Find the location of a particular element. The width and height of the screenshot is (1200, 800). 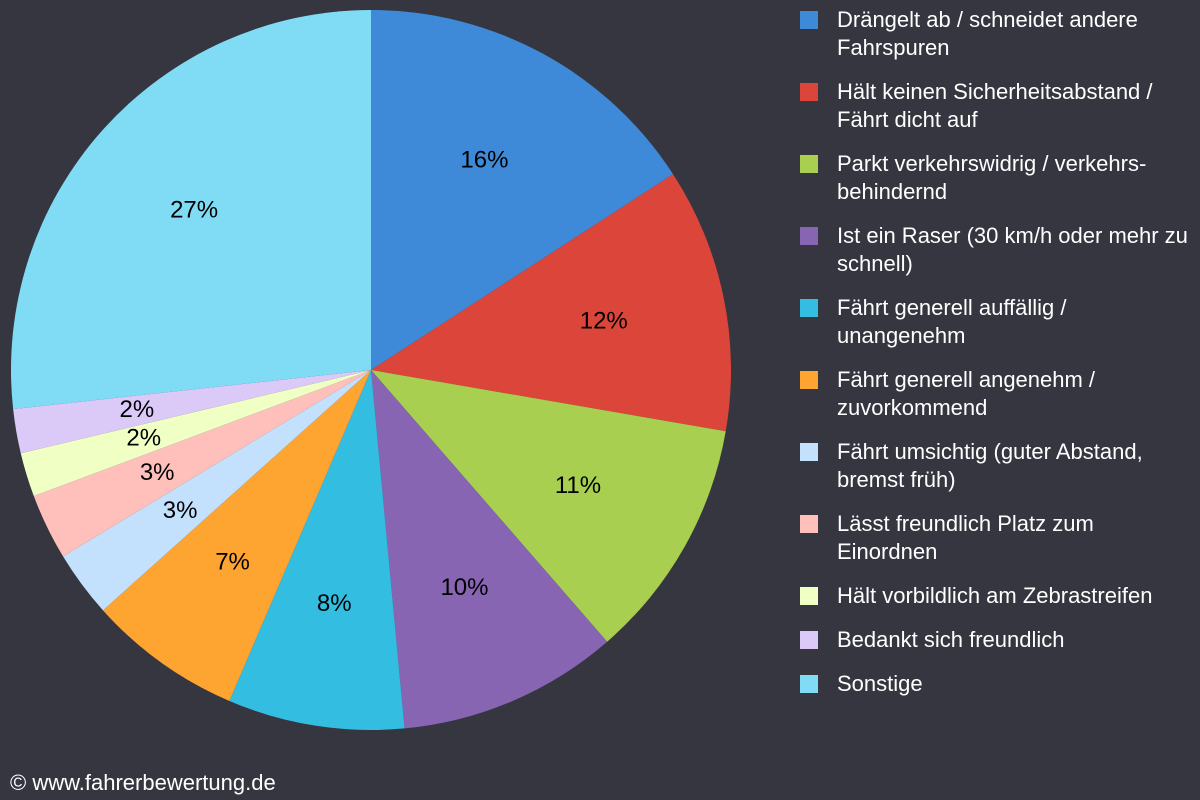

legend-item: Fährt generell auffällig / unangenehm is located at coordinates (997, 322).